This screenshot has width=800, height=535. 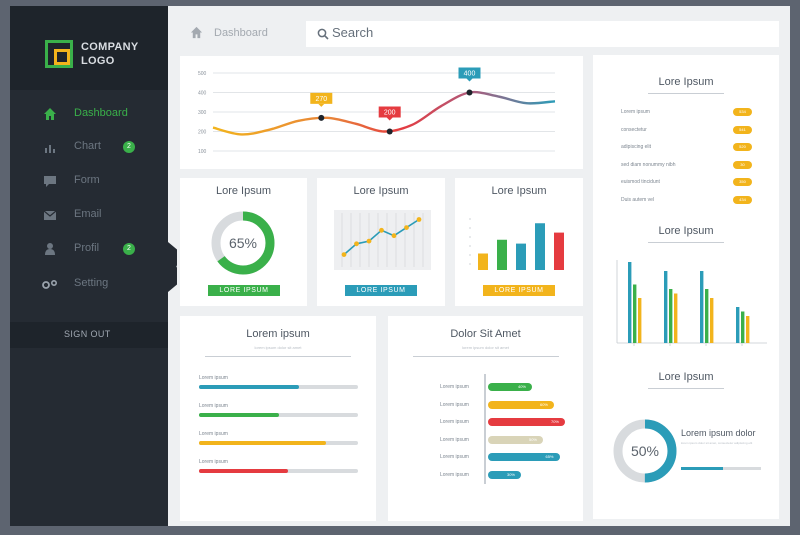 What do you see at coordinates (470, 74) in the screenshot?
I see `callout-label: 400` at bounding box center [470, 74].